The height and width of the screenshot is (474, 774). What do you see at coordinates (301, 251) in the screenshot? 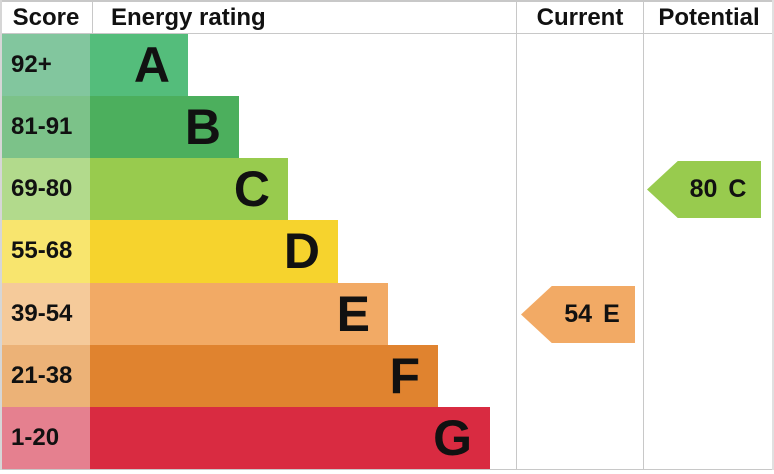
I see `grade-letter-d: D` at bounding box center [301, 251].